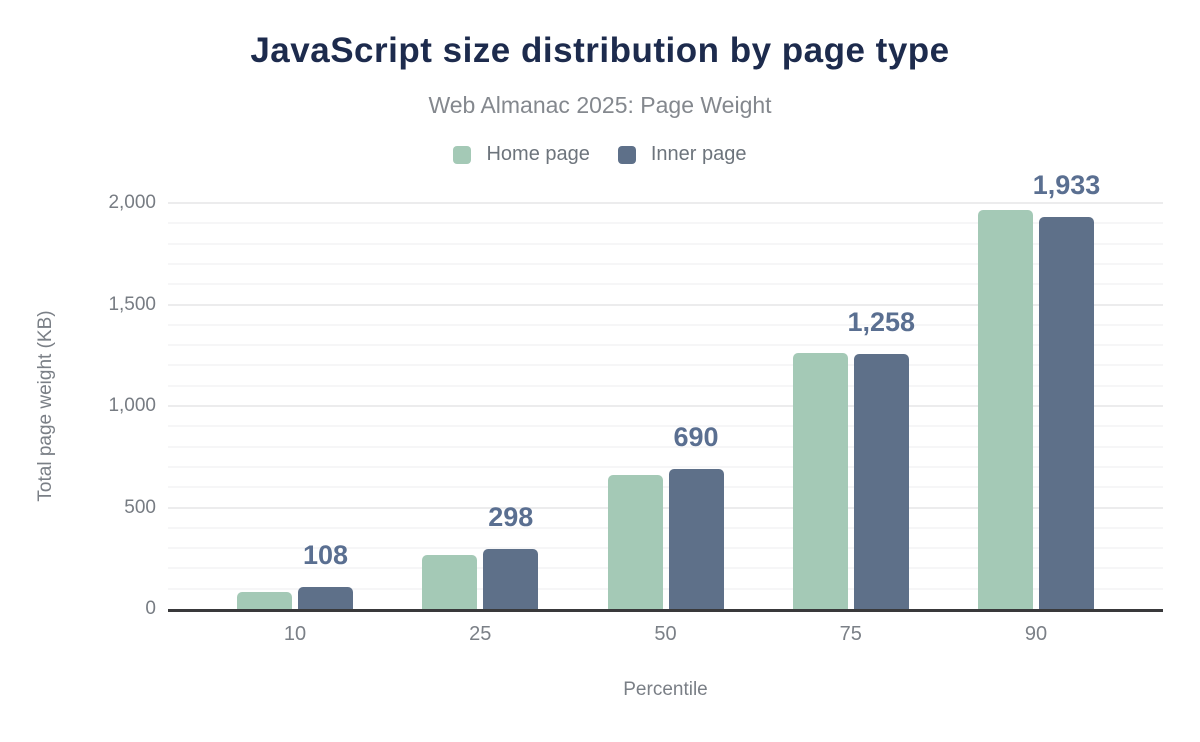 Image resolution: width=1200 pixels, height=742 pixels. What do you see at coordinates (600, 154) in the screenshot?
I see `legend: Home page Inner page` at bounding box center [600, 154].